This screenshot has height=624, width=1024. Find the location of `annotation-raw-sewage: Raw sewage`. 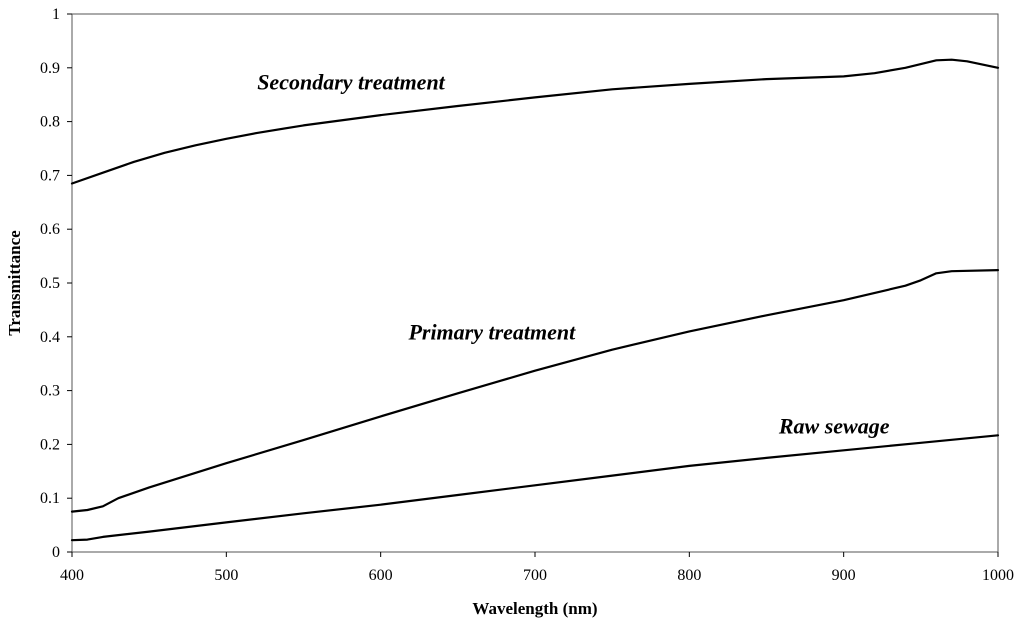

annotation-raw-sewage: Raw sewage is located at coordinates (834, 426).